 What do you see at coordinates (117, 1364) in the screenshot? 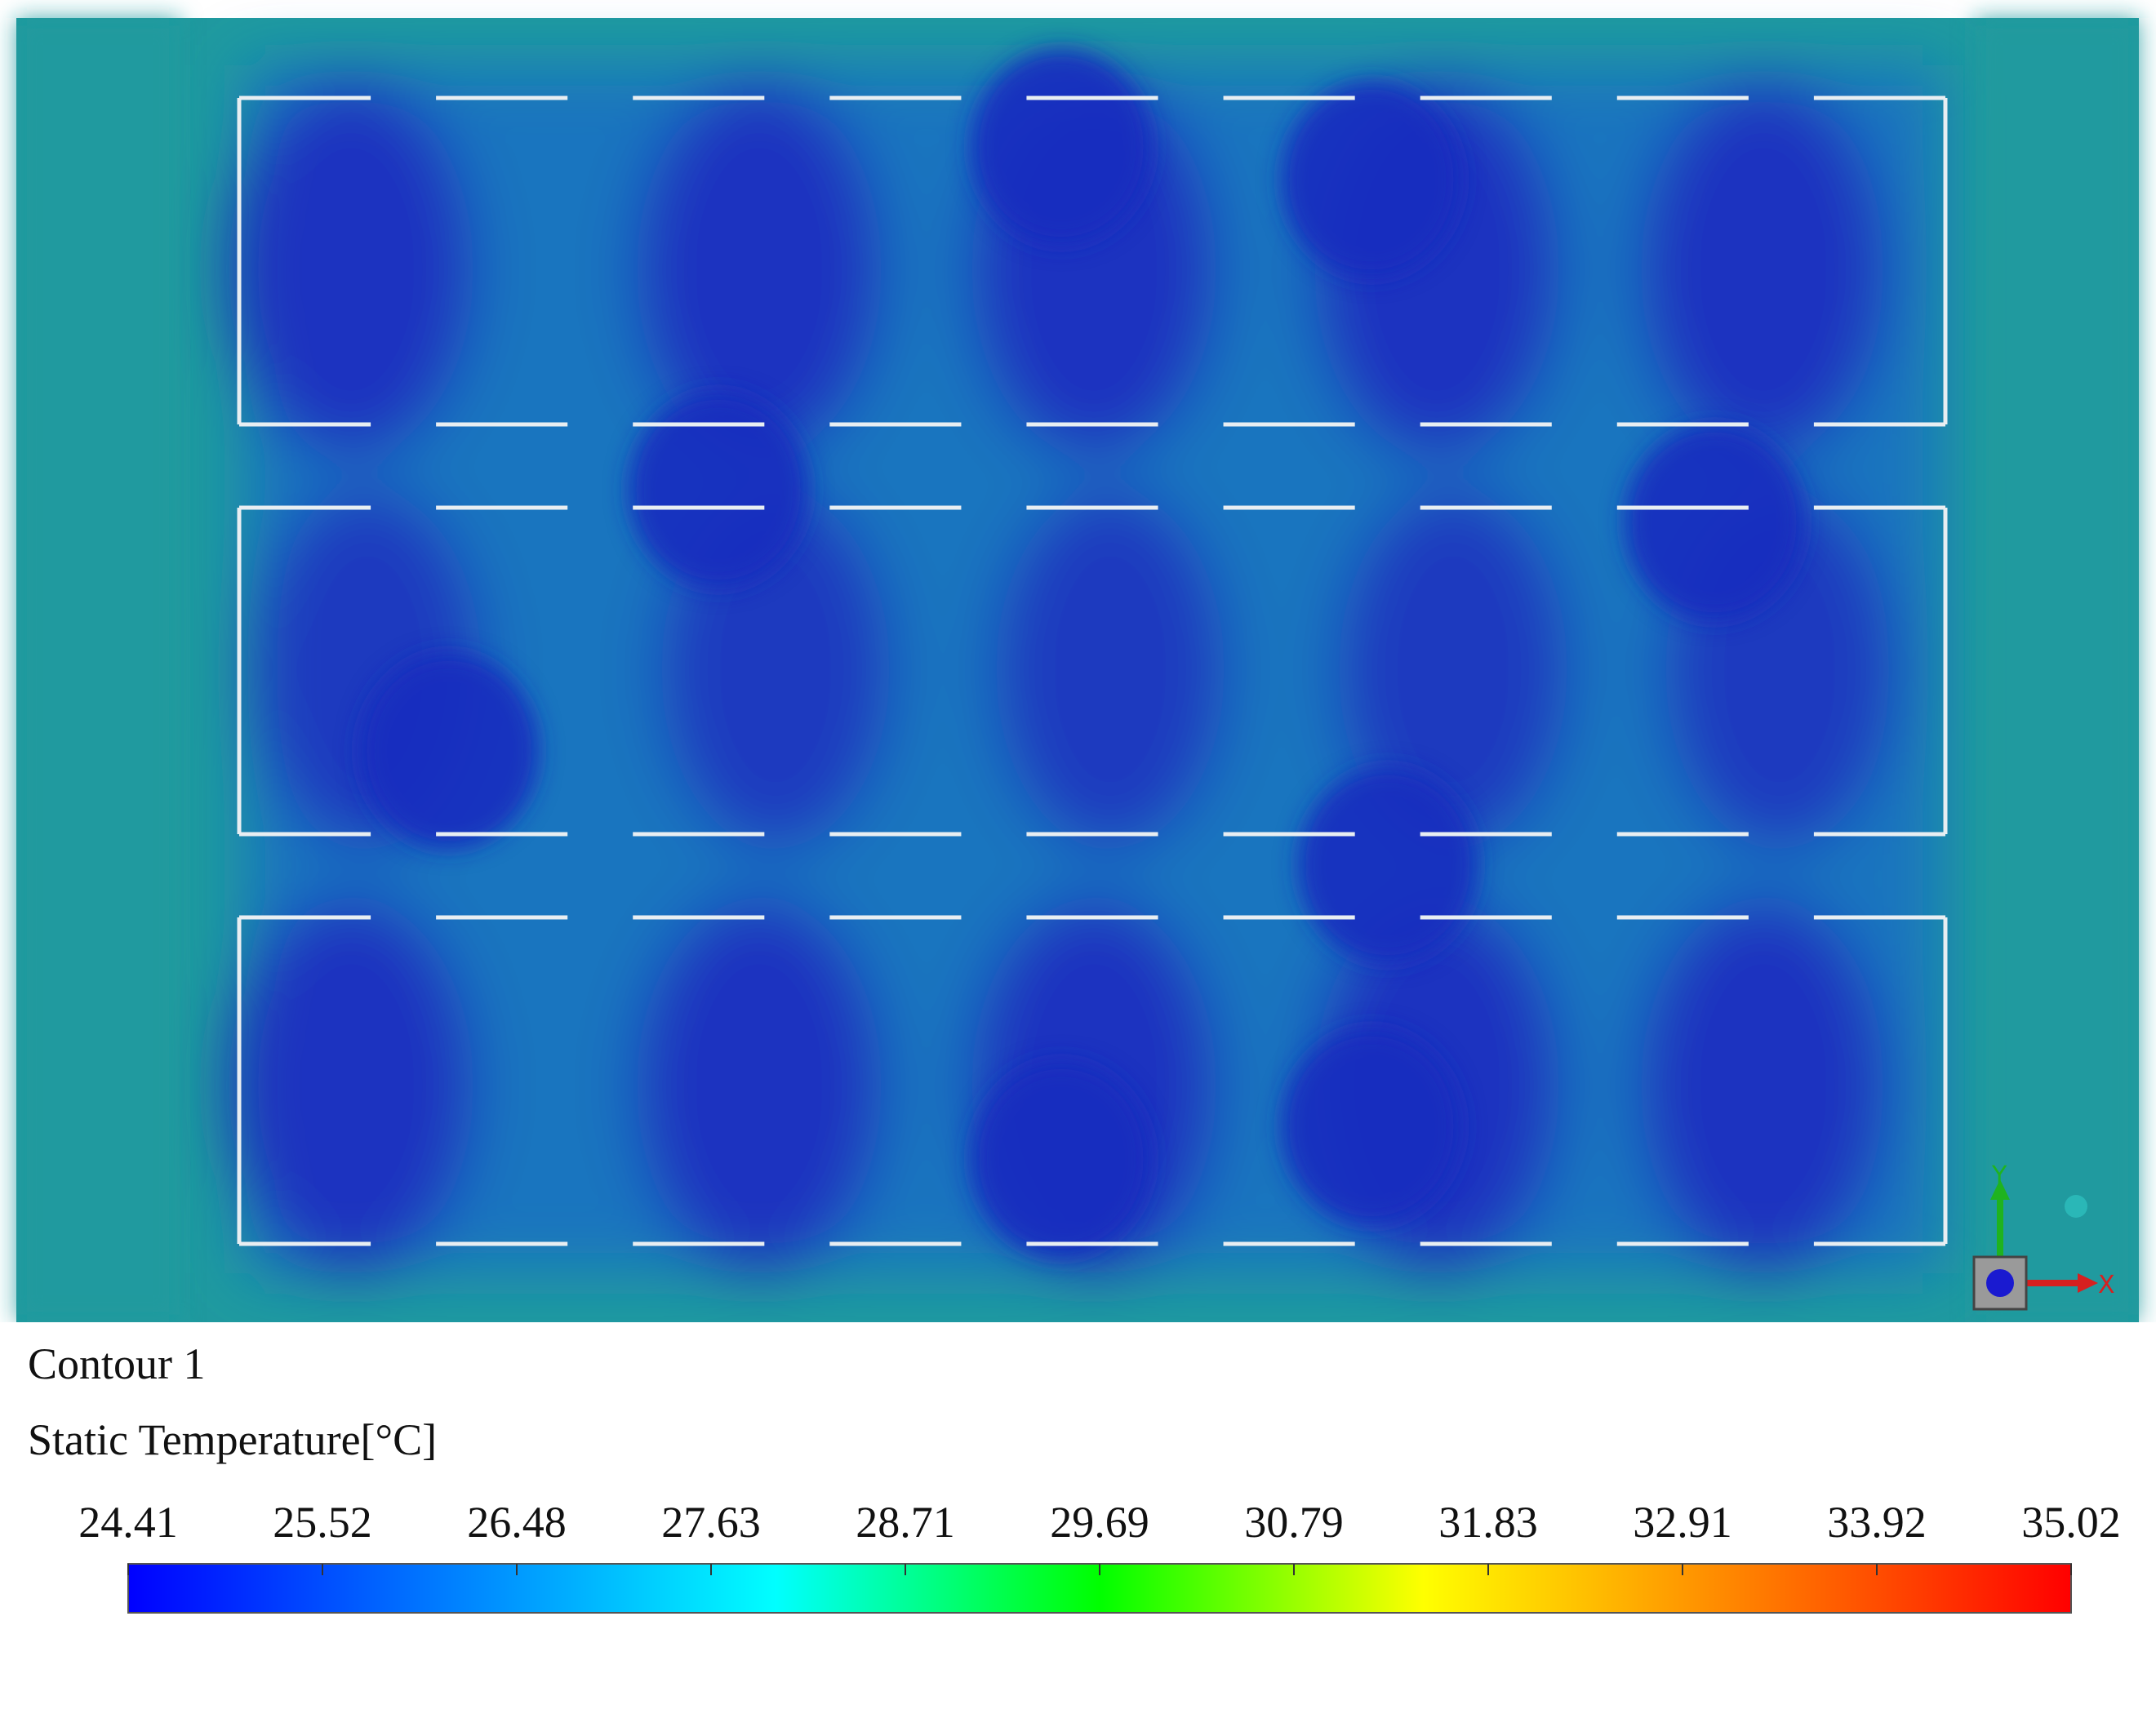
I see `contour-title: Contour 1` at bounding box center [117, 1364].